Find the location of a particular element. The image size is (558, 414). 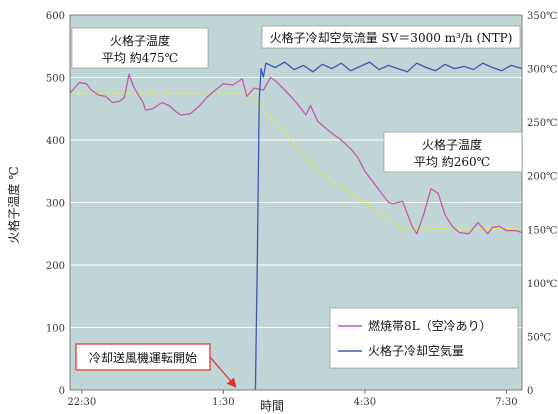

y2-tick-label: 50℃ is located at coordinates (539, 337).